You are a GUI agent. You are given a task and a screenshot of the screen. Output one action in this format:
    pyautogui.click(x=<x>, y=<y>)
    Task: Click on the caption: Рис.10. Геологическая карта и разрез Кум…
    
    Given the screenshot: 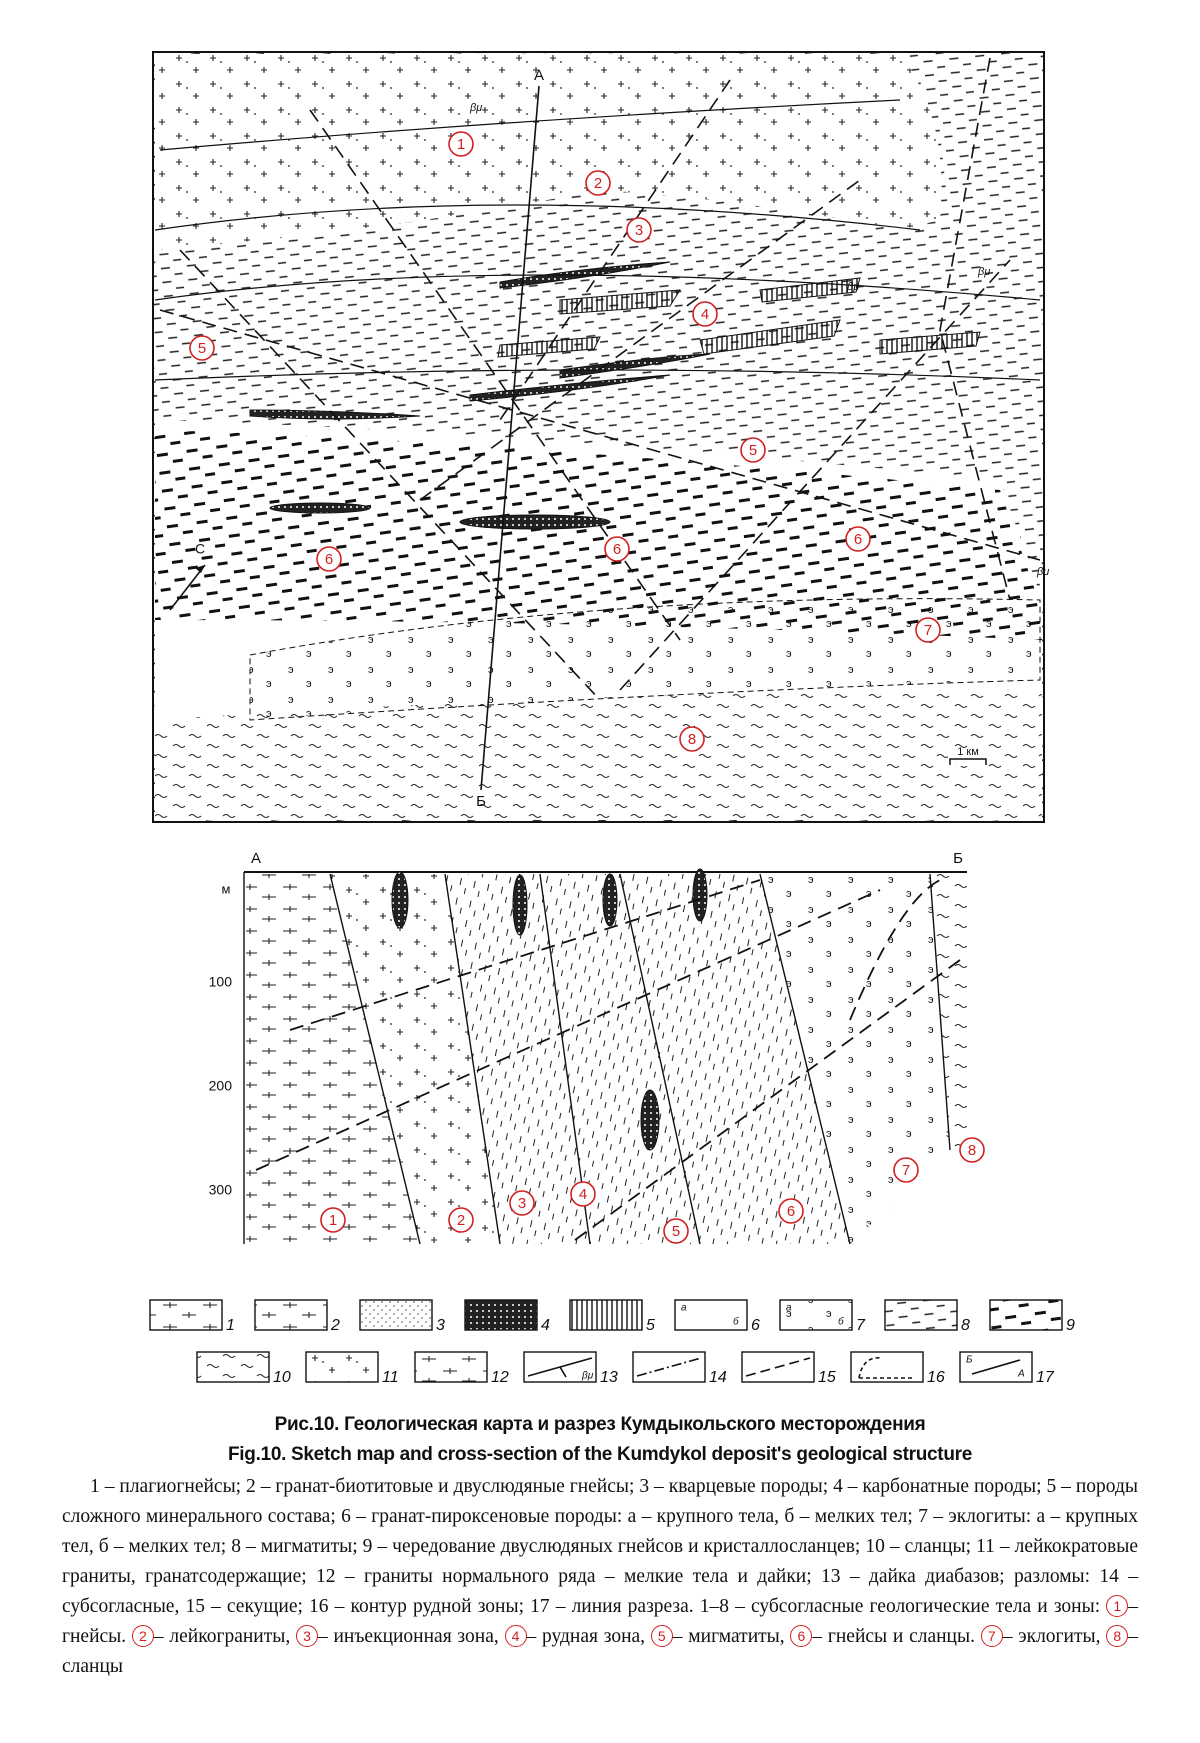 What is the action you would take?
    pyautogui.click(x=600, y=1546)
    